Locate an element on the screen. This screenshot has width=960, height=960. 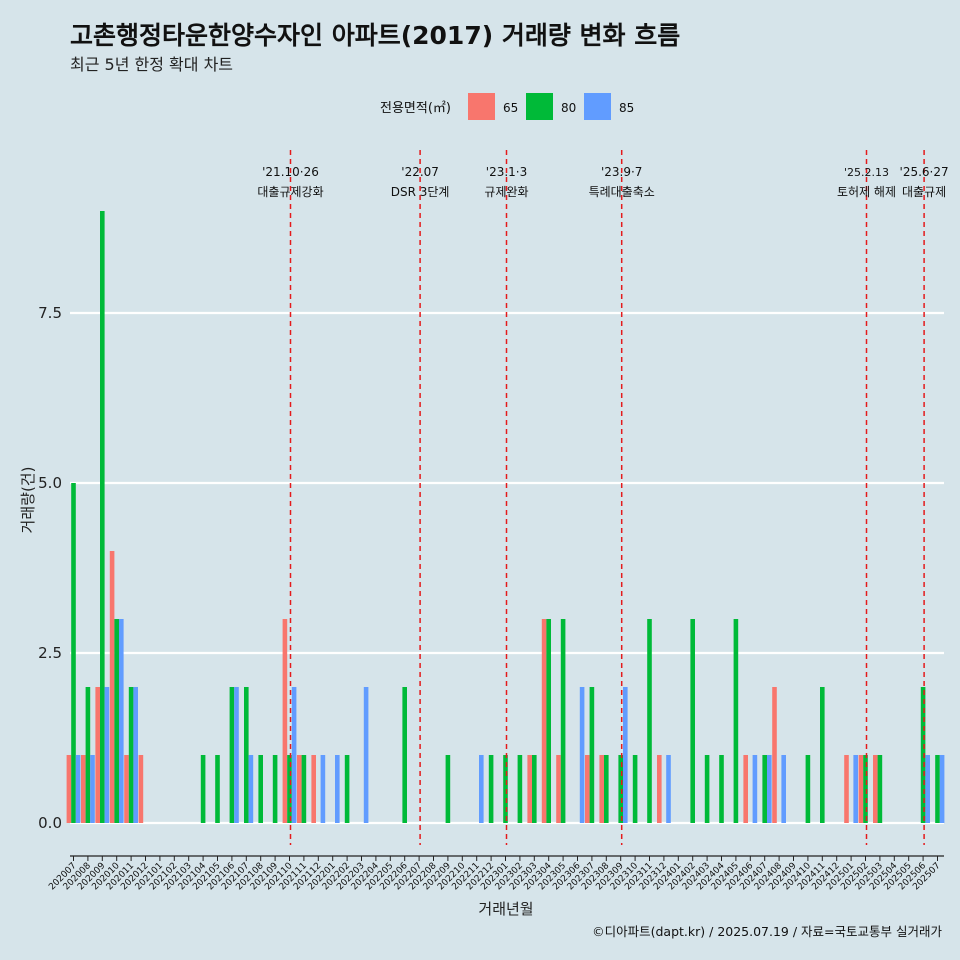
annotation-date: '25.6·27 is located at coordinates (924, 172).